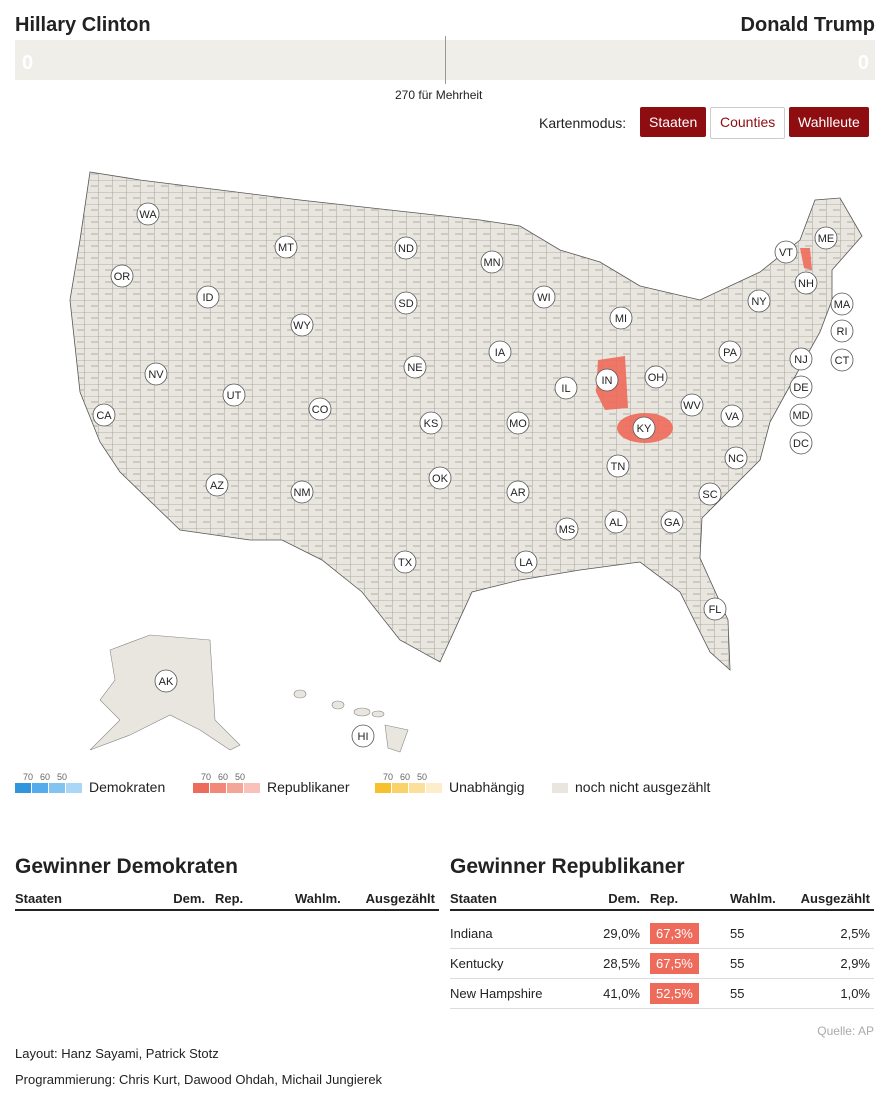 The height and width of the screenshot is (1097, 889). I want to click on state-label: VA, so click(732, 417).